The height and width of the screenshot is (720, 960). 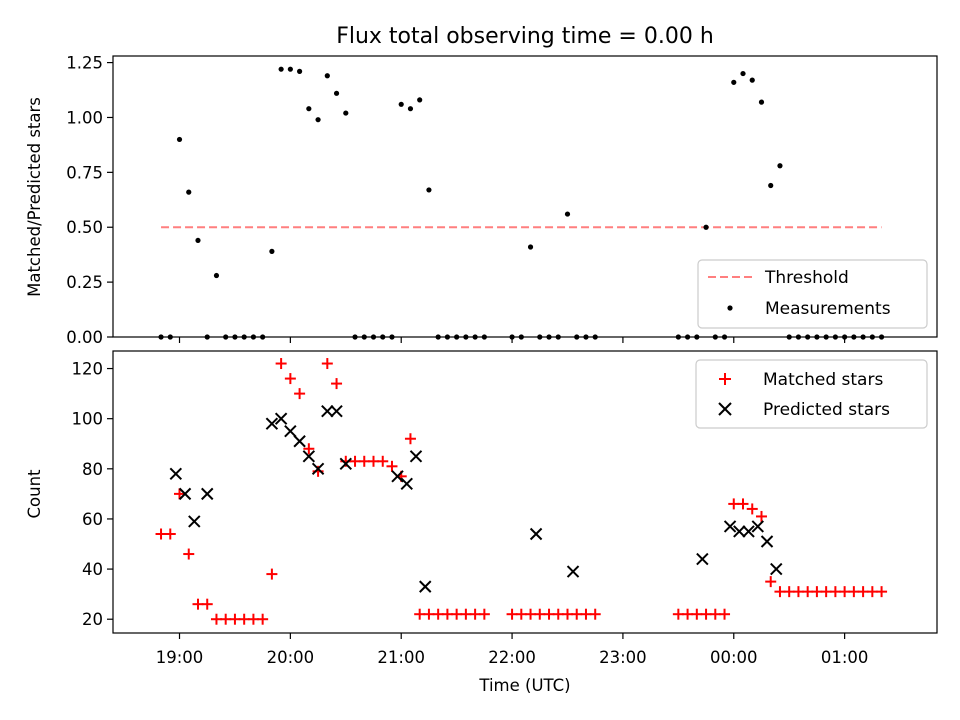 I want to click on bottom-legend-box, so click(x=811, y=394).